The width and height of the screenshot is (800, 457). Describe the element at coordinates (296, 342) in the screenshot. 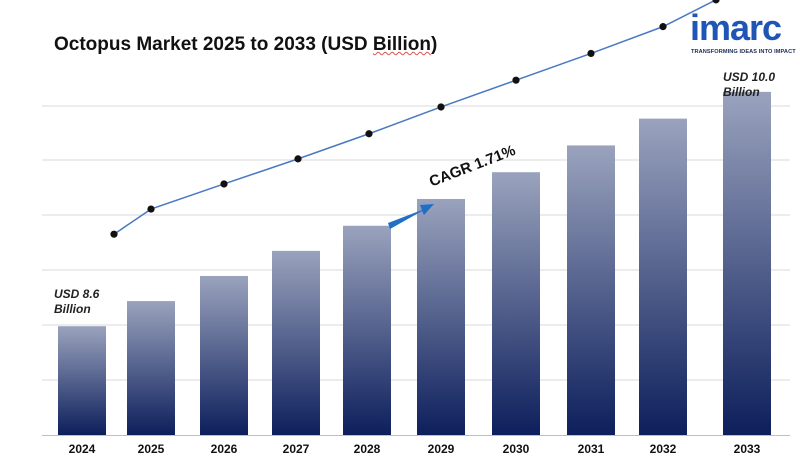

I see `bar-2027` at that location.